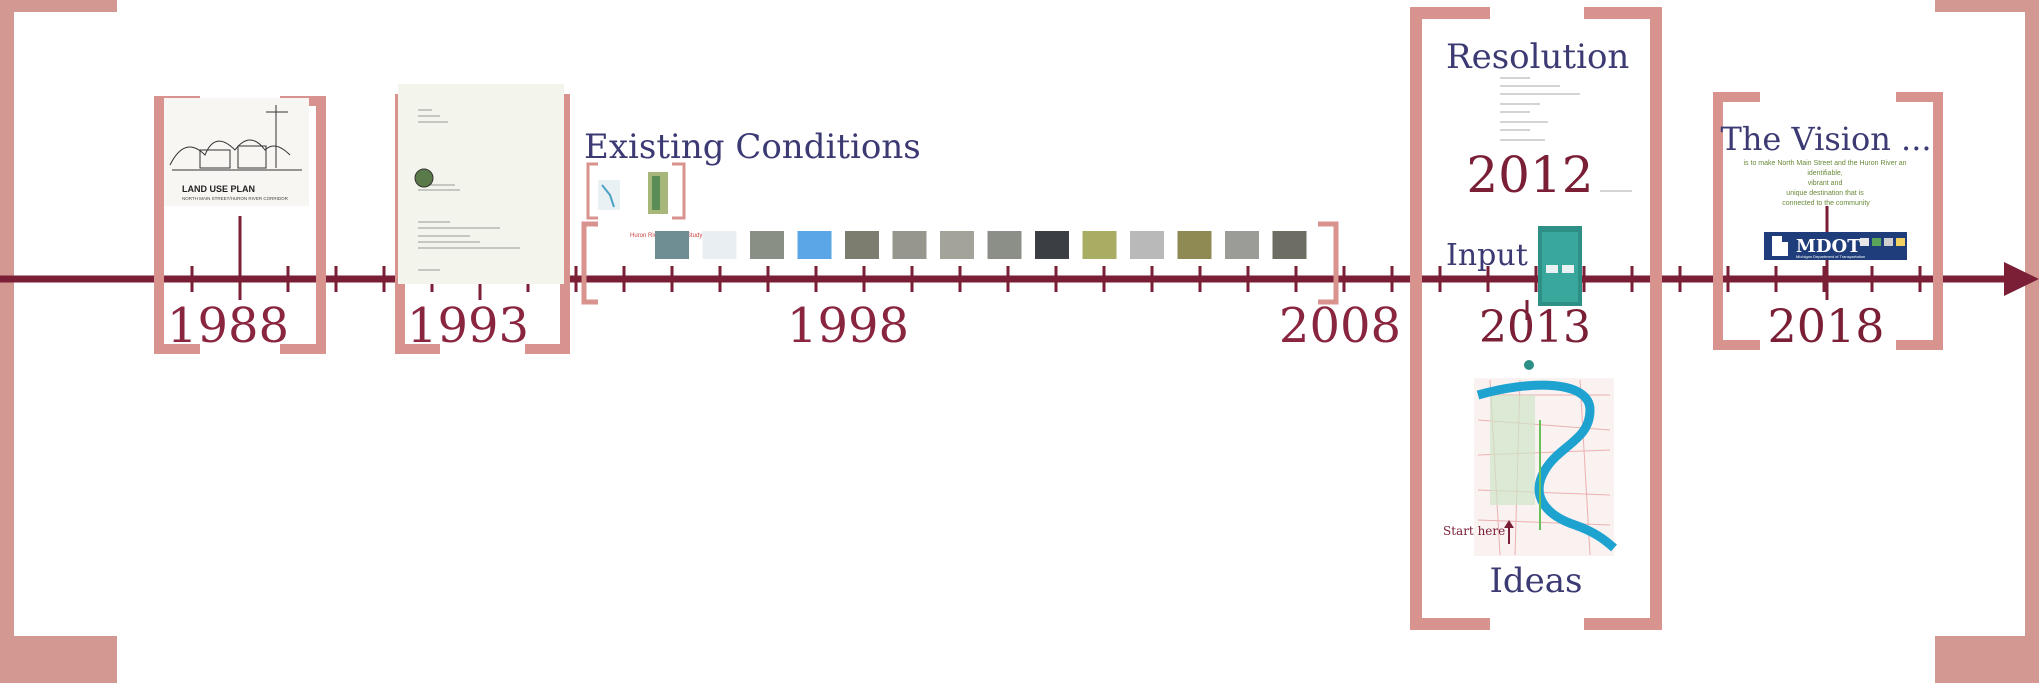 The width and height of the screenshot is (2039, 683). What do you see at coordinates (1828, 221) in the screenshot?
I see `bracket-2018` at bounding box center [1828, 221].